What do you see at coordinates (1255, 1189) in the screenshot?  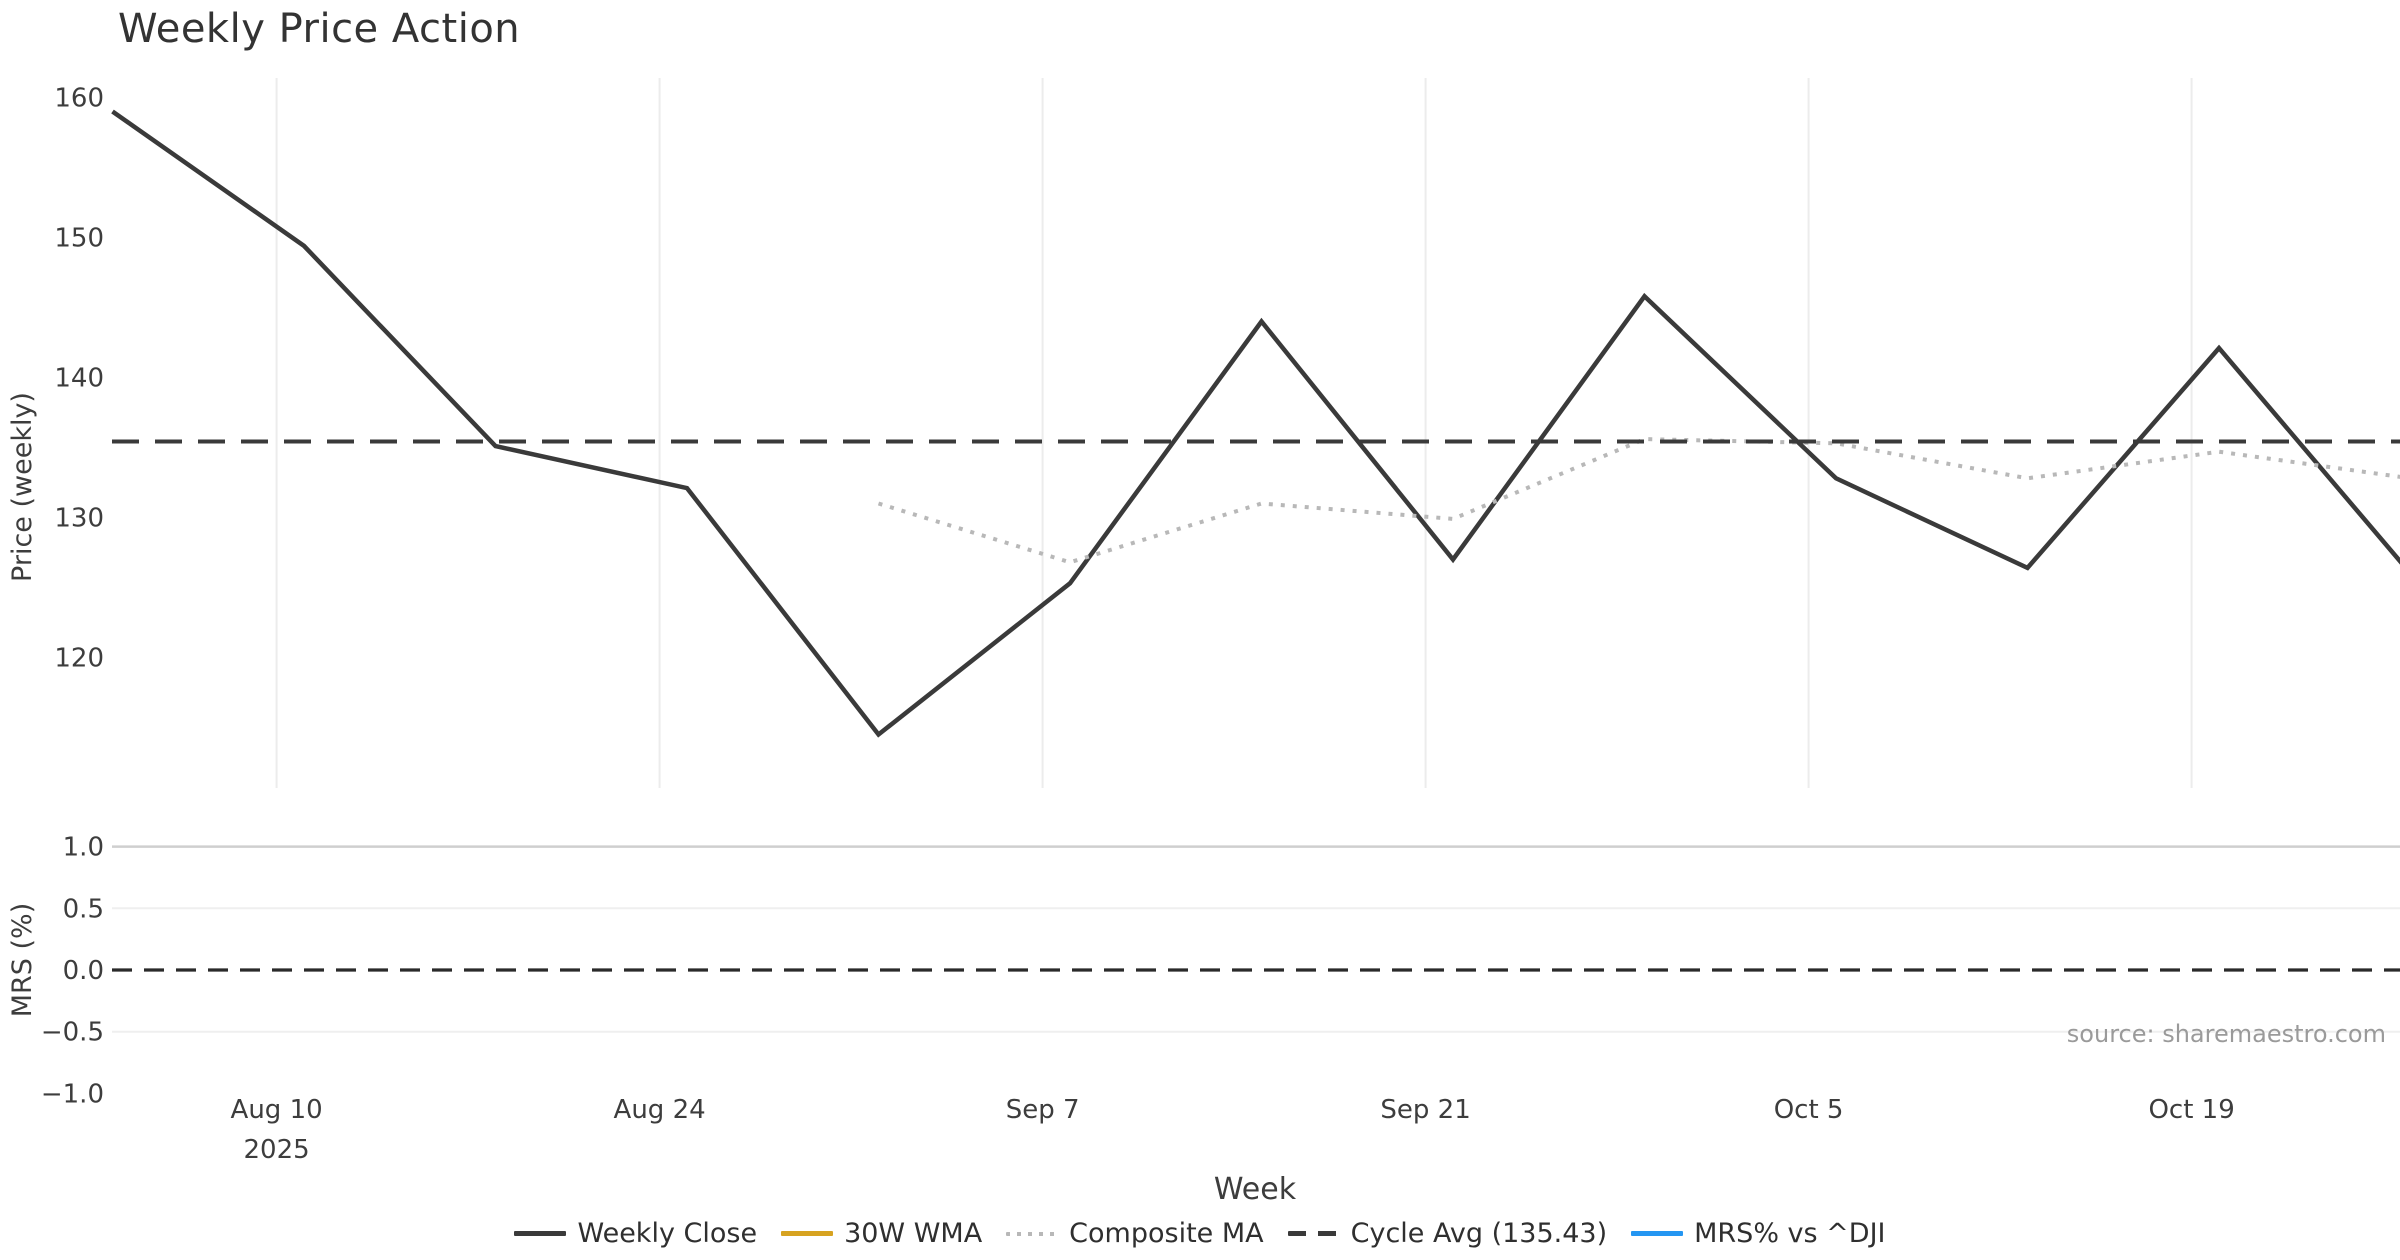 I see `x-axis-label: Week` at bounding box center [1255, 1189].